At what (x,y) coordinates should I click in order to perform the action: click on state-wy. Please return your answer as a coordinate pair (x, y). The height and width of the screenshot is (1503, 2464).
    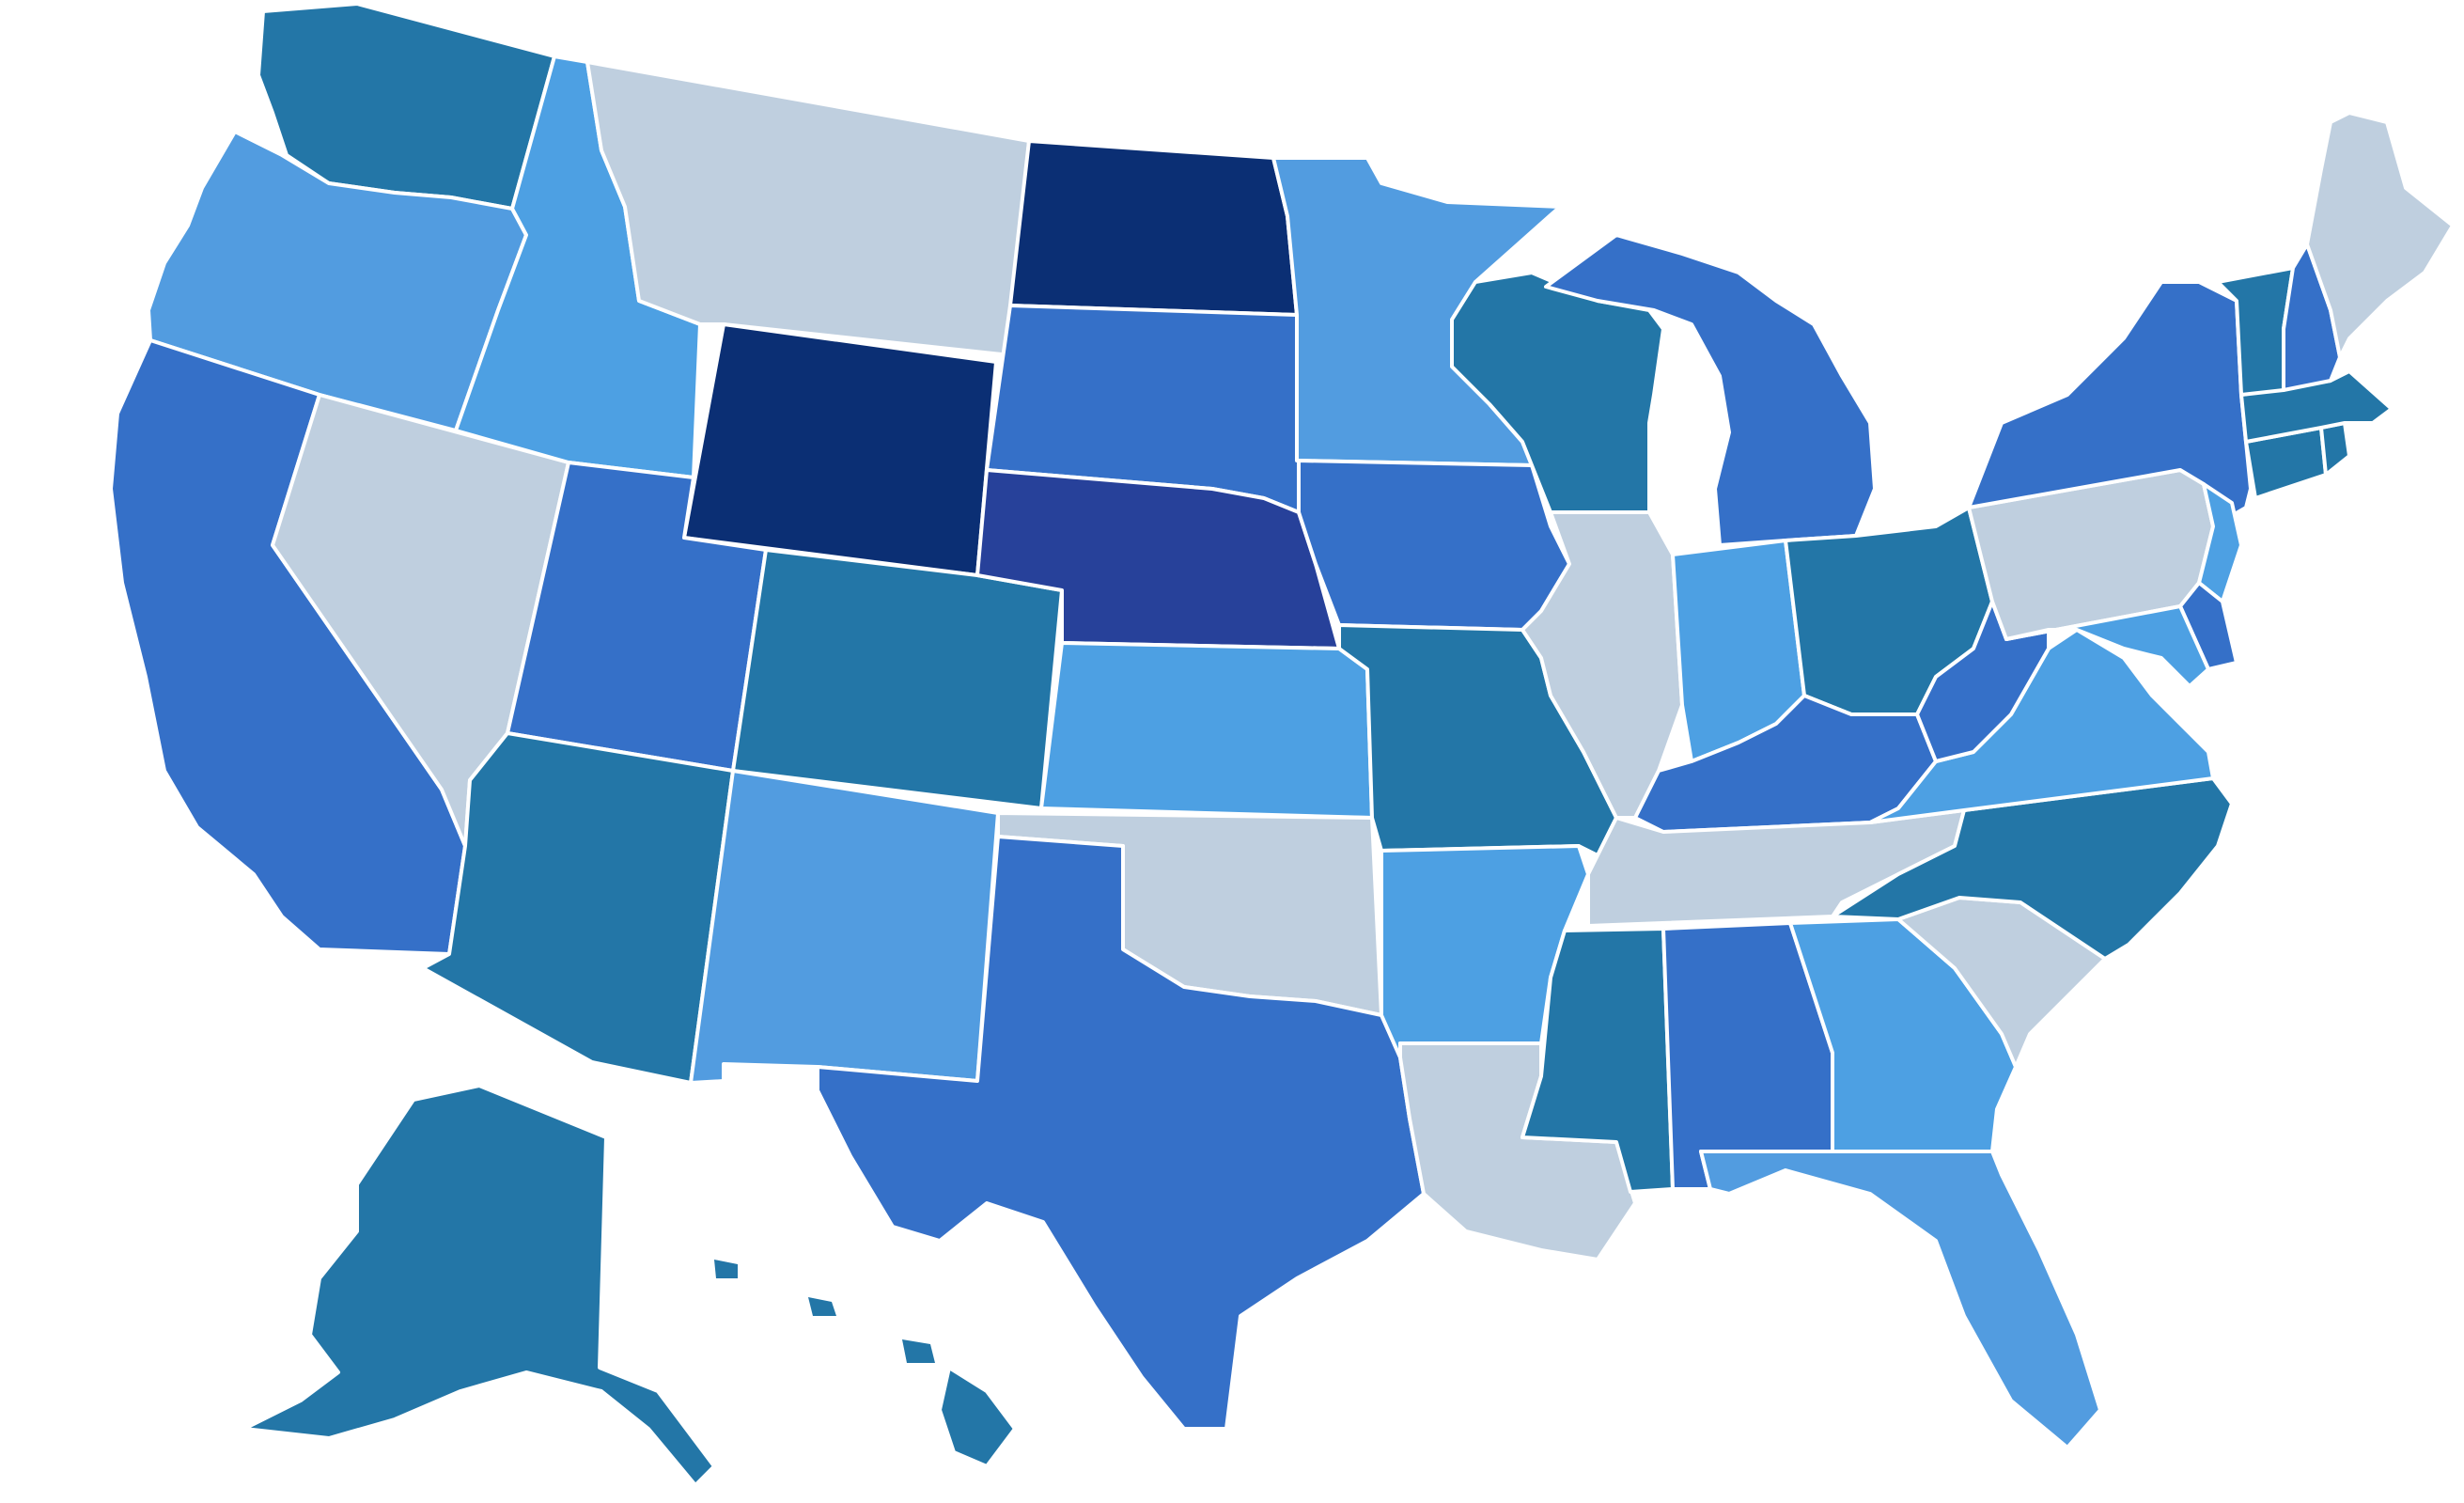
    Looking at the image, I should click on (840, 449).